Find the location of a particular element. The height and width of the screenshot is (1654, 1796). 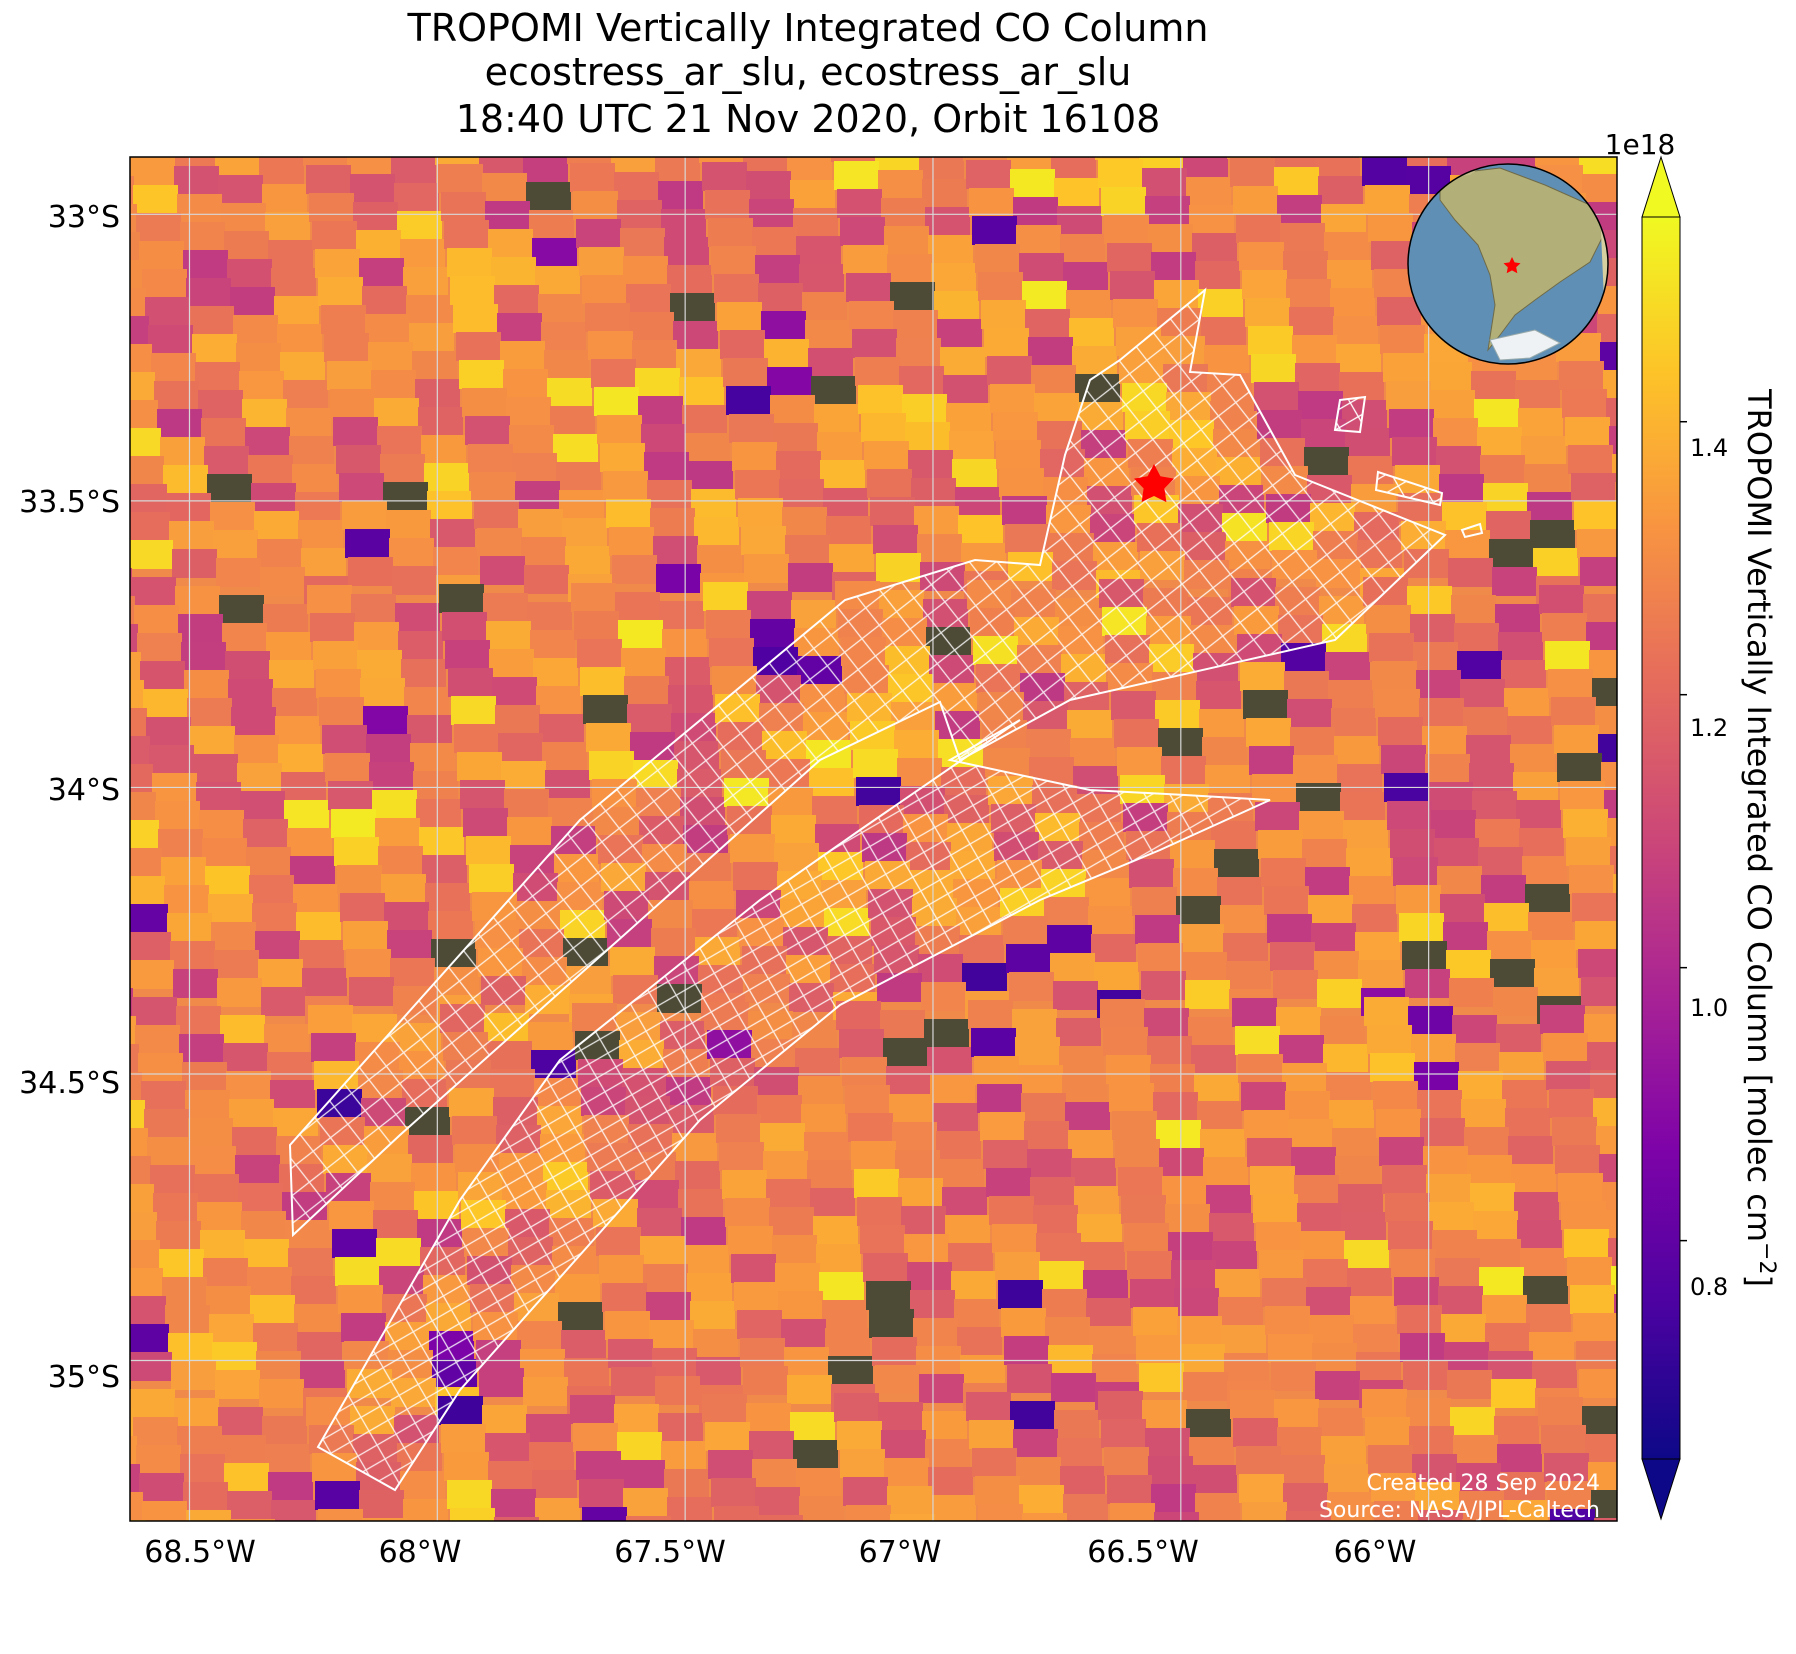

globe-outline is located at coordinates (1508, 264).